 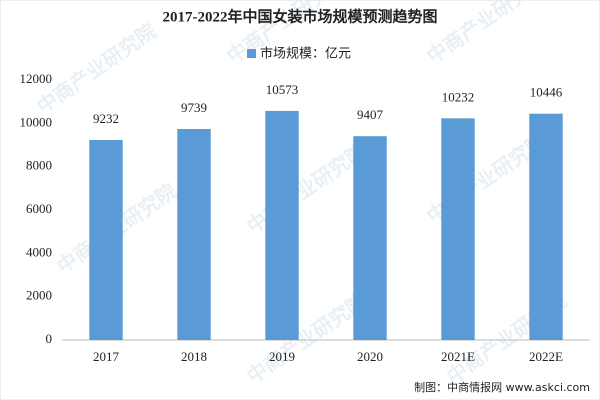 What do you see at coordinates (370, 356) in the screenshot?
I see `x-tick-label: 2020` at bounding box center [370, 356].